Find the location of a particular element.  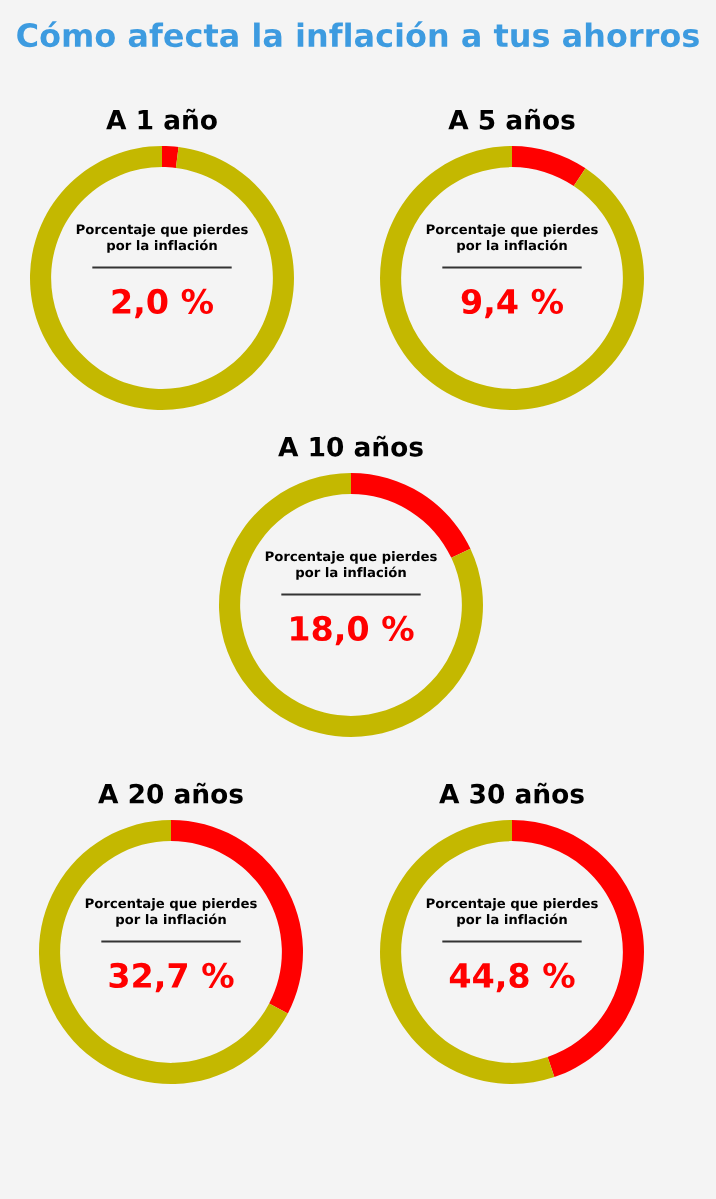

text: 44,8 % is located at coordinates (512, 977).